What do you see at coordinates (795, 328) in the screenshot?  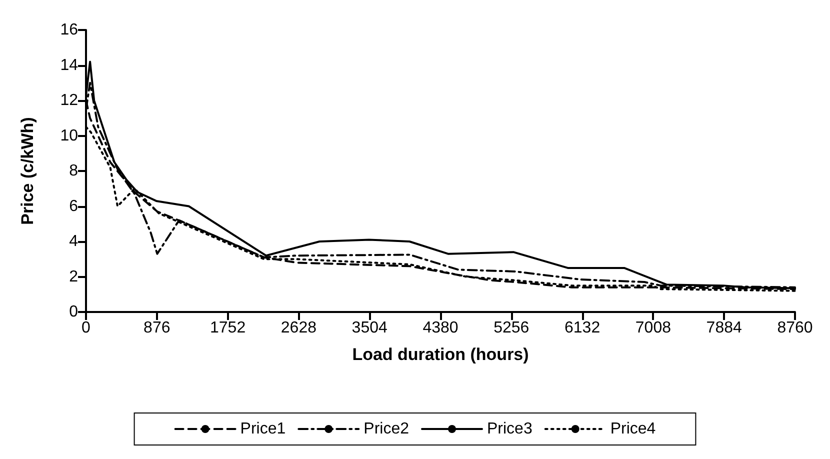 I see `x-tick-label: 8760` at bounding box center [795, 328].